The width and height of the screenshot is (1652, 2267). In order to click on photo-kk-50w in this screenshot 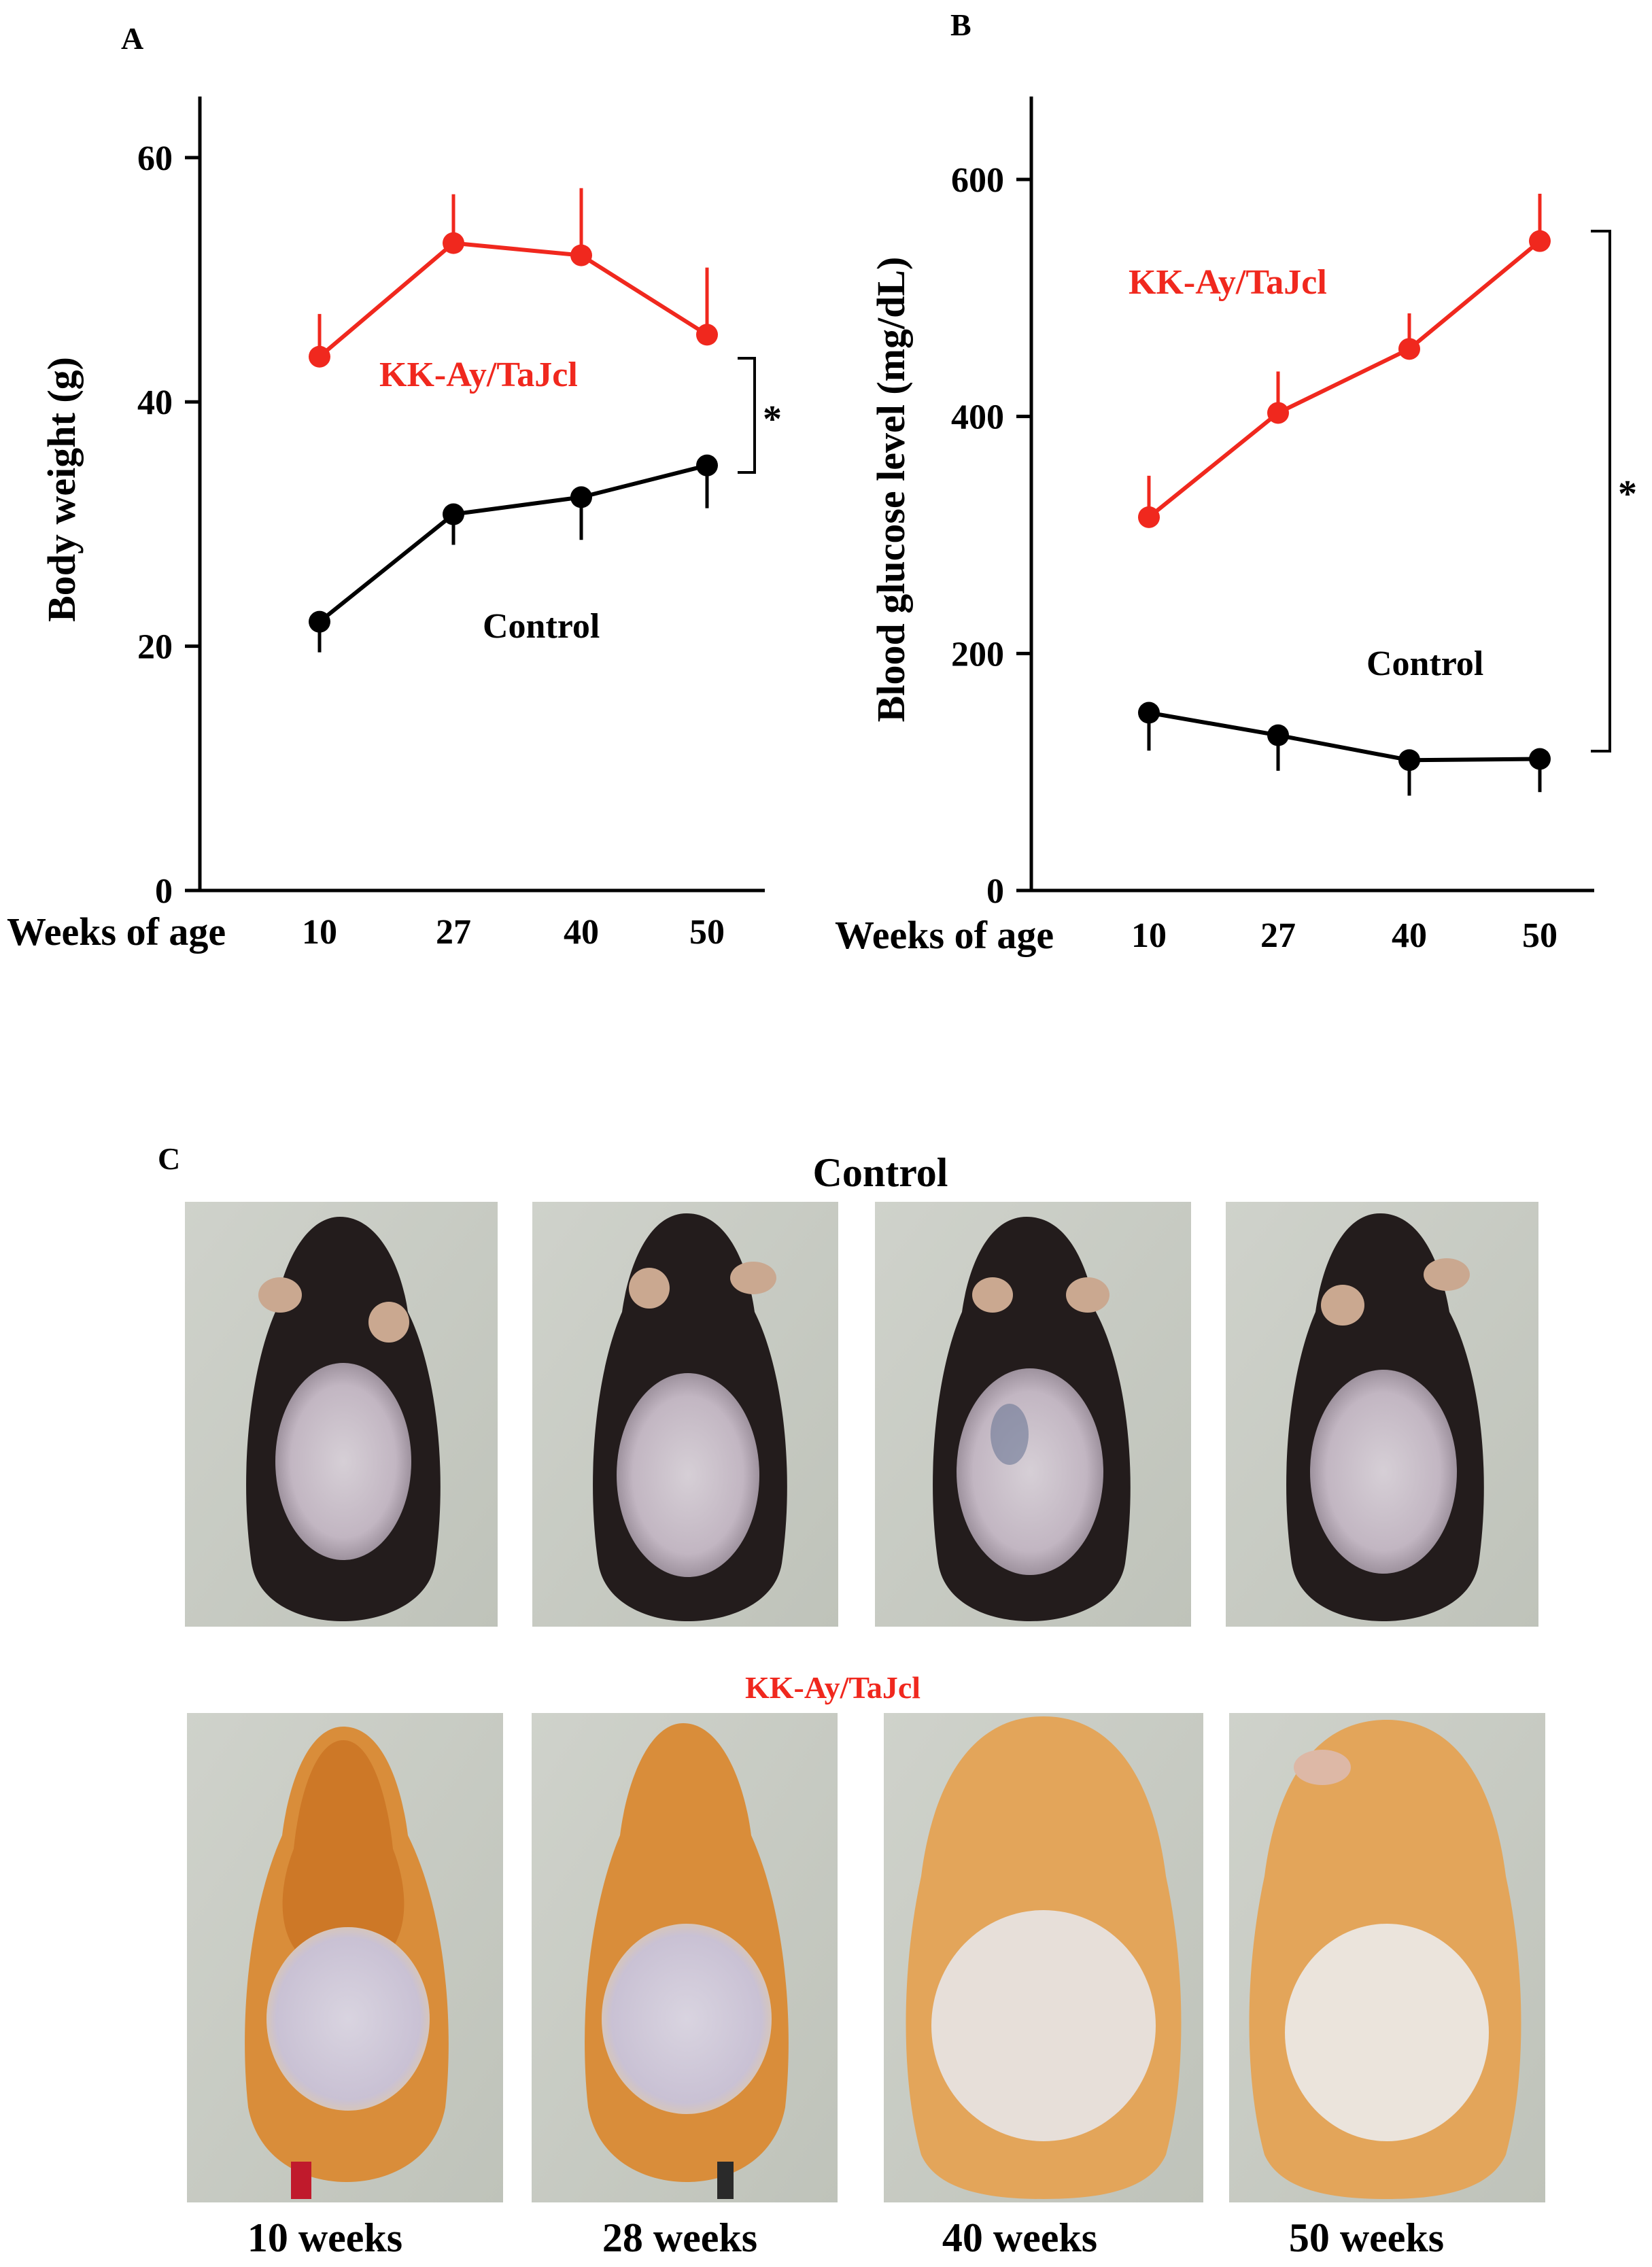, I will do `click(1387, 1957)`.